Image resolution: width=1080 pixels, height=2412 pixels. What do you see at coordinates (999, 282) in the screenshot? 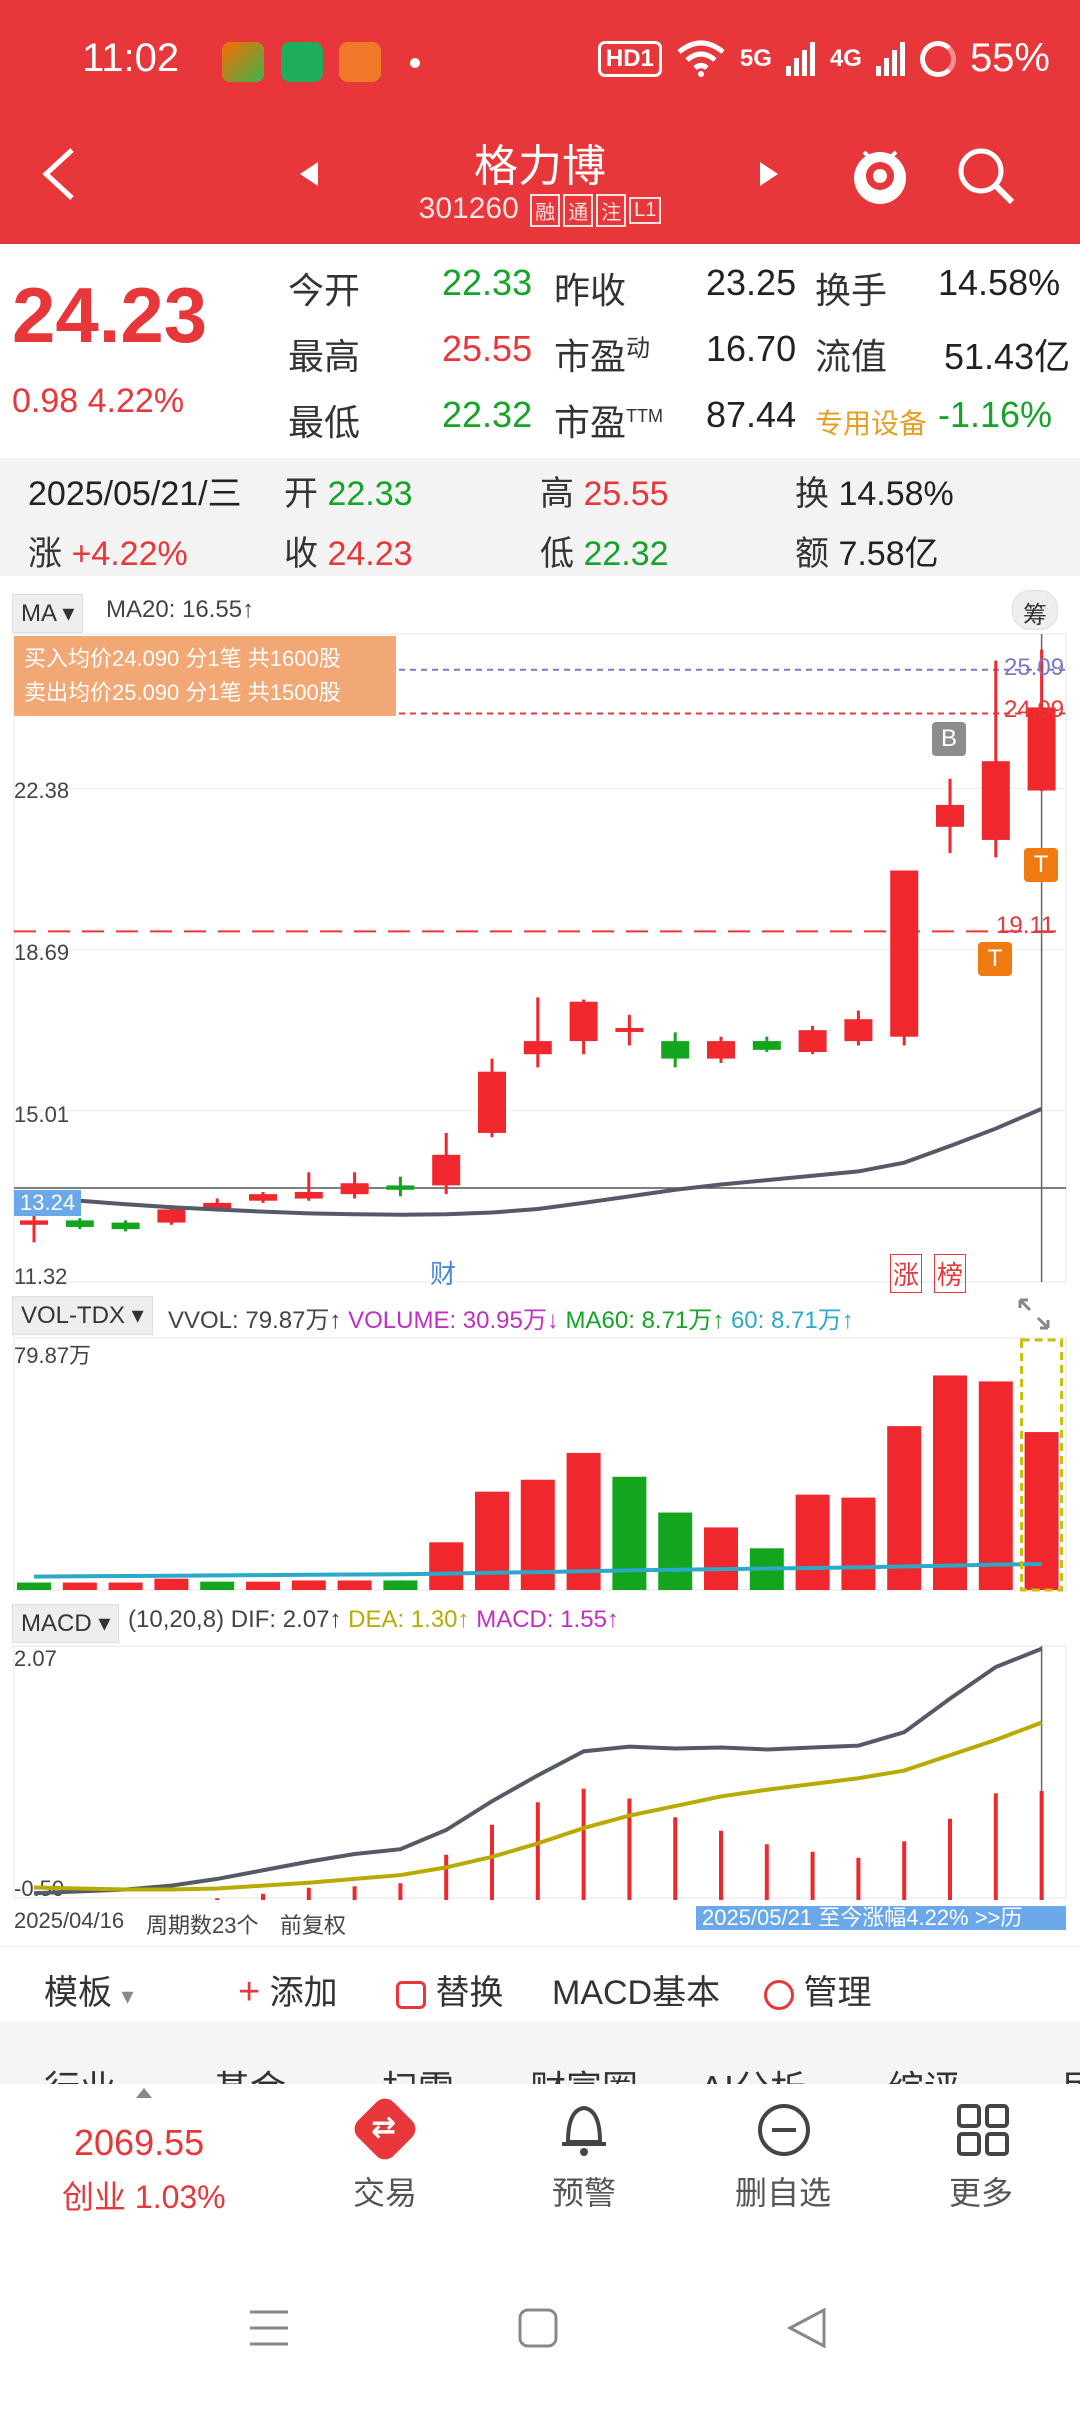
I see `turnover-value: 14.58%` at bounding box center [999, 282].